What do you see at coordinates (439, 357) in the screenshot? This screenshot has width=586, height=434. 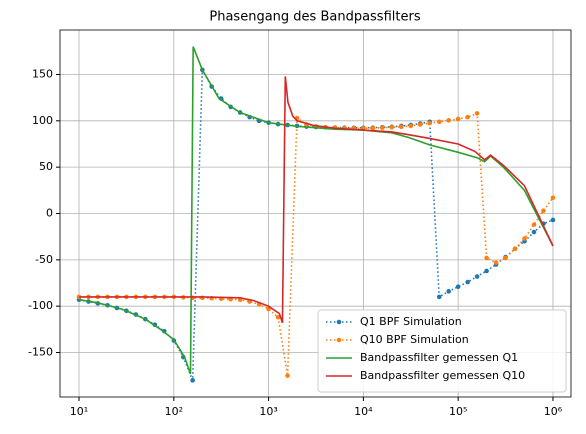 I see `legend-label: Bandpassfilter gemessen Q1` at bounding box center [439, 357].